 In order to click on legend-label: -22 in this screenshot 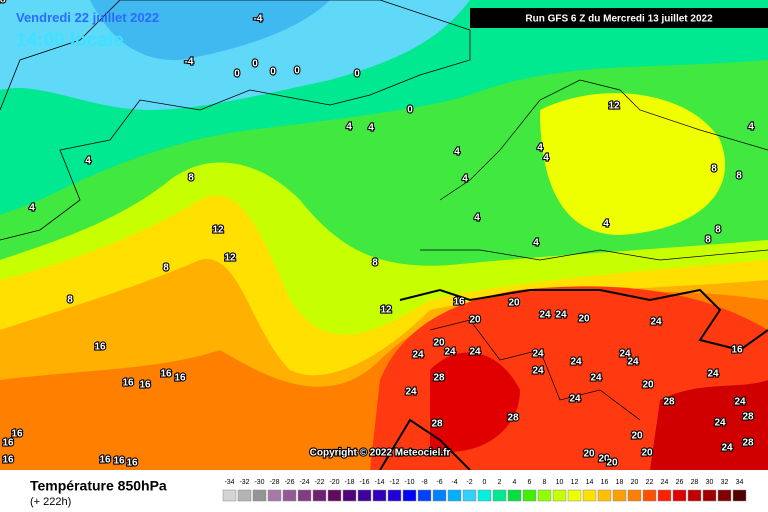, I will do `click(319, 482)`.